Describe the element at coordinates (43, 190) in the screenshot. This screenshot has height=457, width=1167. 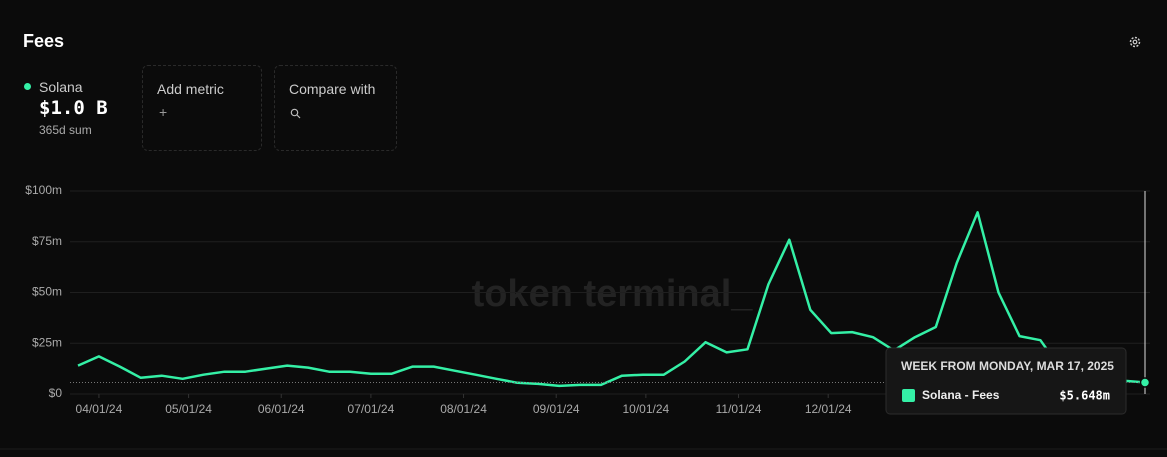
I see `y-tick-label: $100m` at that location.